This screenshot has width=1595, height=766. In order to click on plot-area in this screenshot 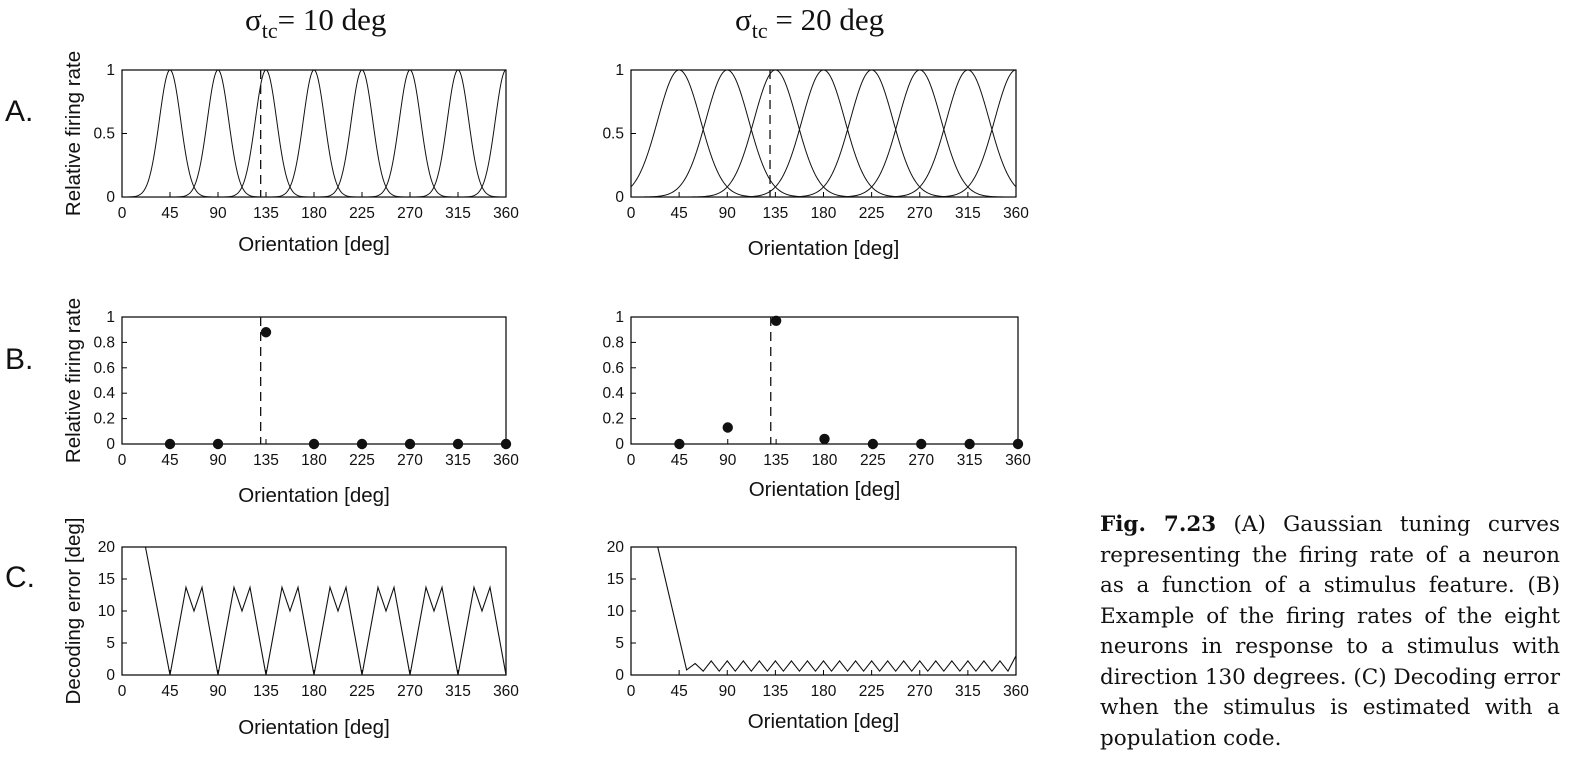, I will do `click(836, 610)`.